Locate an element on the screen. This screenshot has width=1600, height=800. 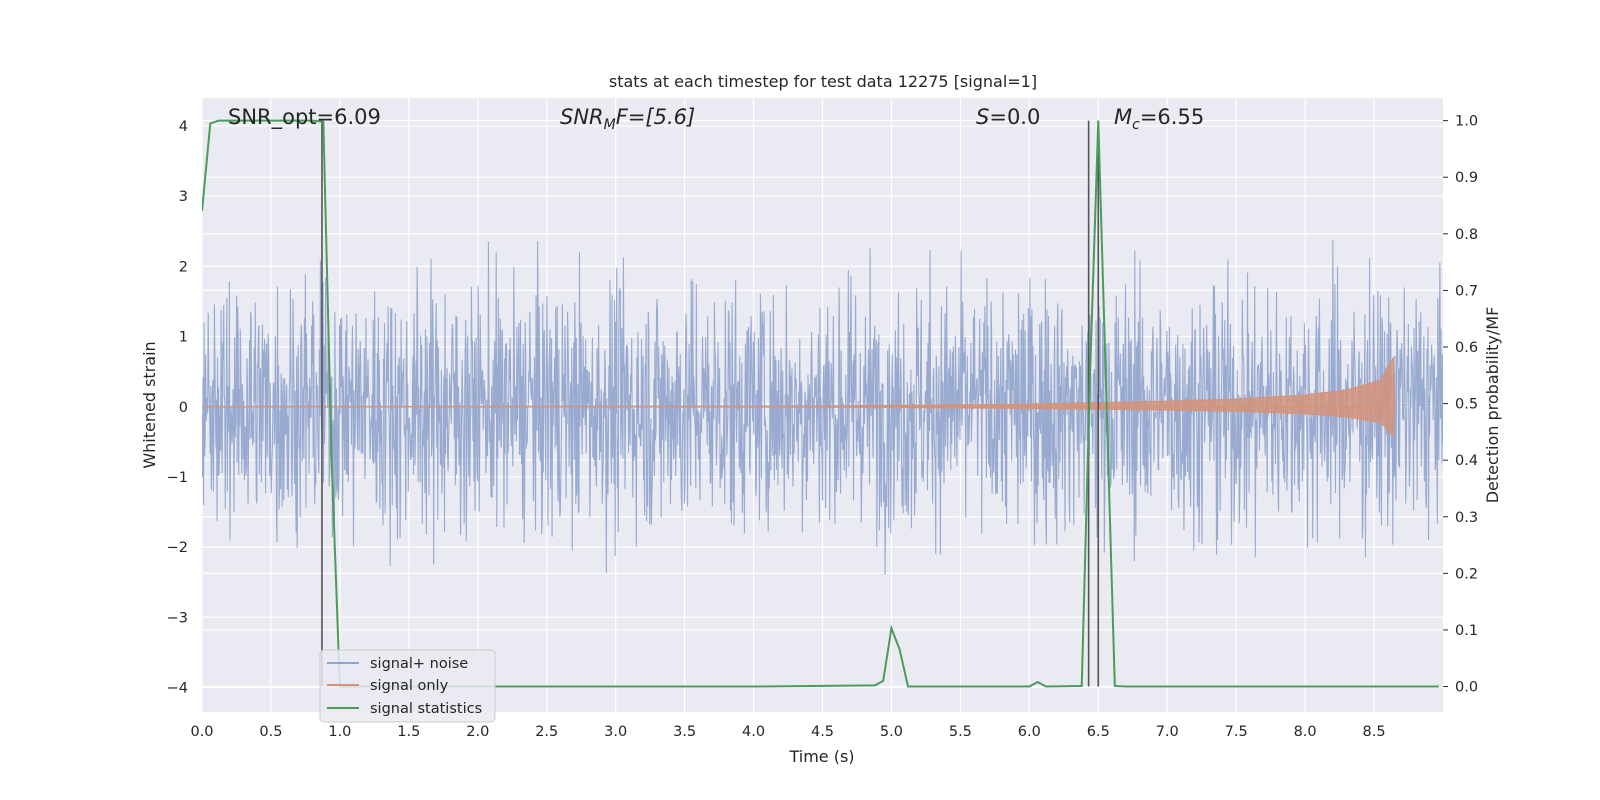
y-tick-label: −1 is located at coordinates (177, 478).